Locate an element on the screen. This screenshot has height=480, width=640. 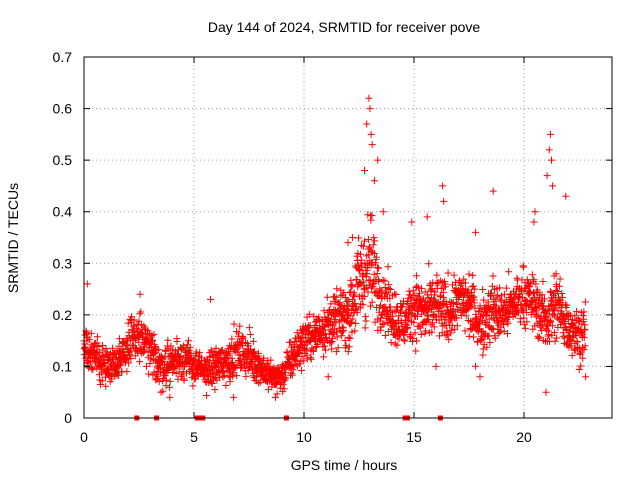
x-tick-label: 10 is located at coordinates (304, 437).